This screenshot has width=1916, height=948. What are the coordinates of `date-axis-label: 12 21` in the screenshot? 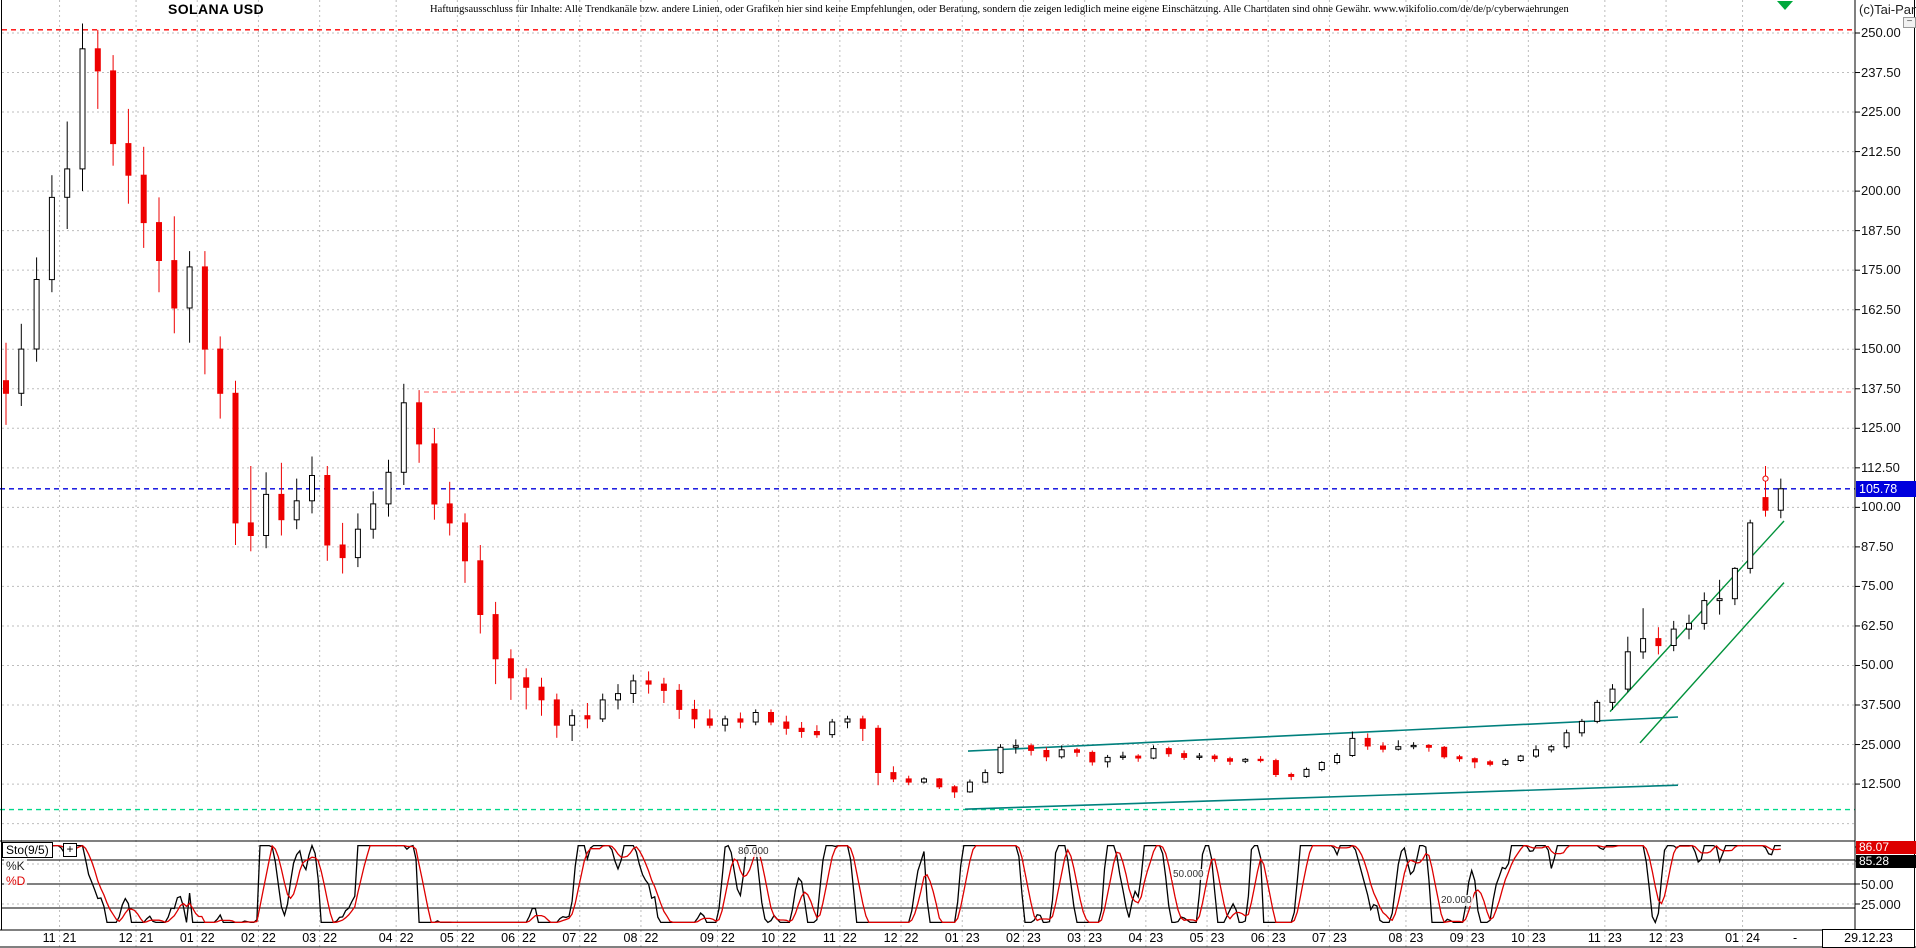 It's located at (136, 938).